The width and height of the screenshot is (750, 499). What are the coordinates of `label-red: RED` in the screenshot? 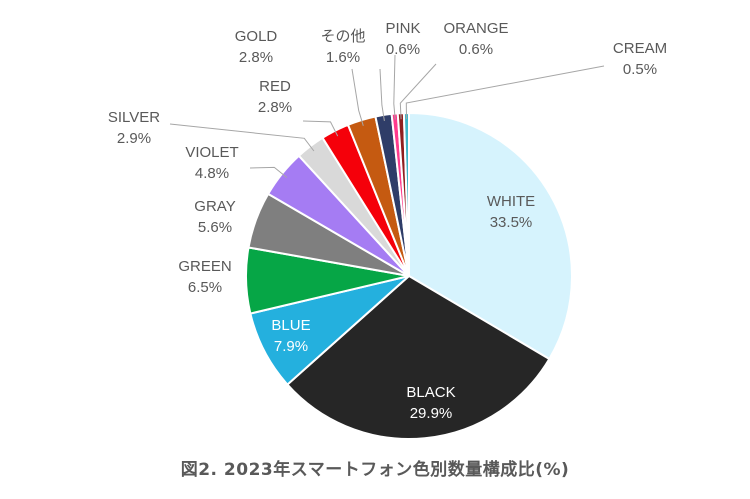 It's located at (275, 86).